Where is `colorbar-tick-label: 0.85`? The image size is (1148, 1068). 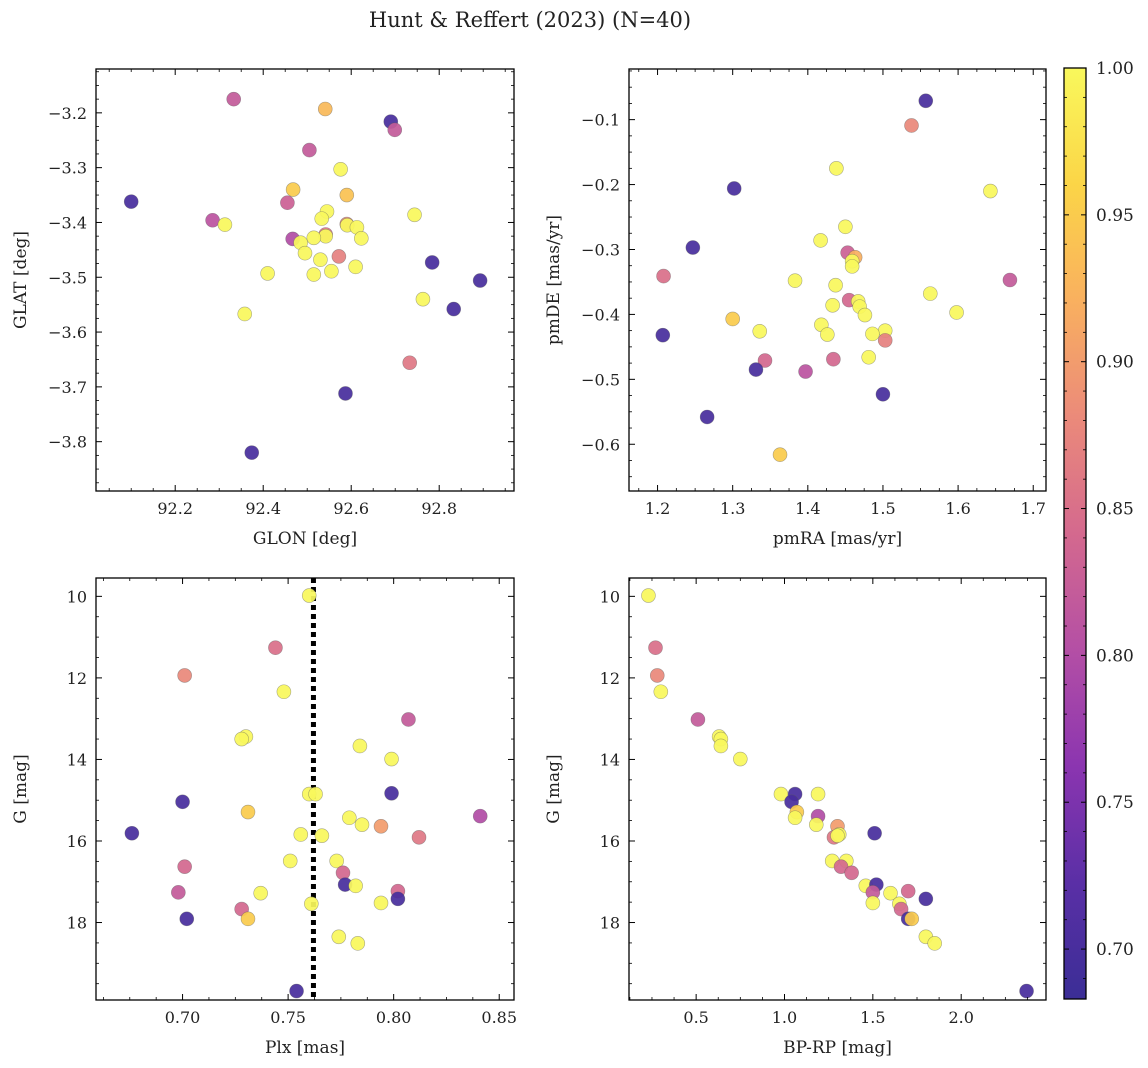
colorbar-tick-label: 0.85 is located at coordinates (1115, 510).